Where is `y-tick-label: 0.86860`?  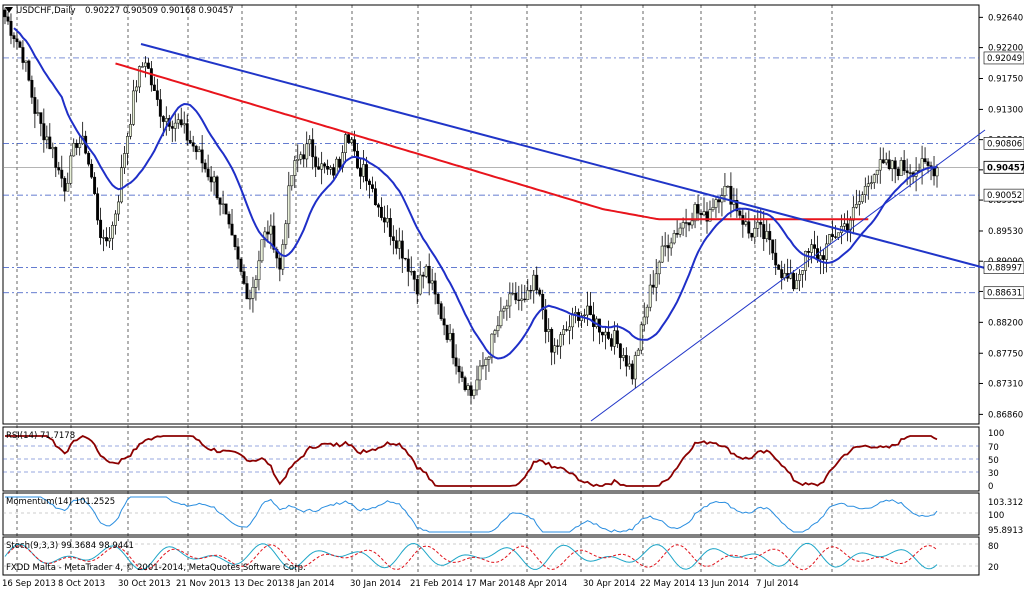 y-tick-label: 0.86860 is located at coordinates (1005, 415).